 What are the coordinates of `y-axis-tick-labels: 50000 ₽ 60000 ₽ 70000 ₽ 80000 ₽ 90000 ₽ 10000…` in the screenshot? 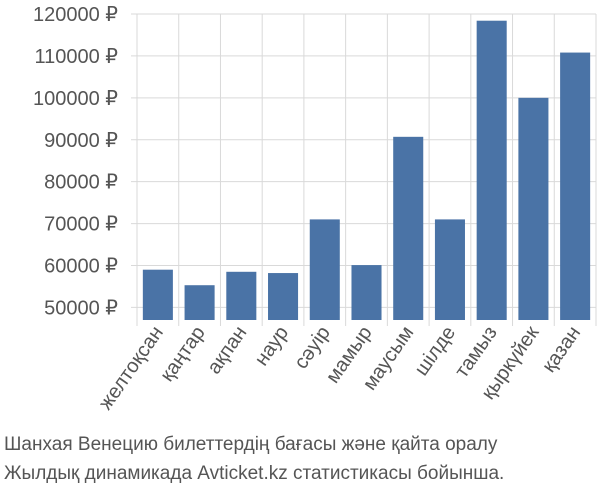 It's located at (75, 161).